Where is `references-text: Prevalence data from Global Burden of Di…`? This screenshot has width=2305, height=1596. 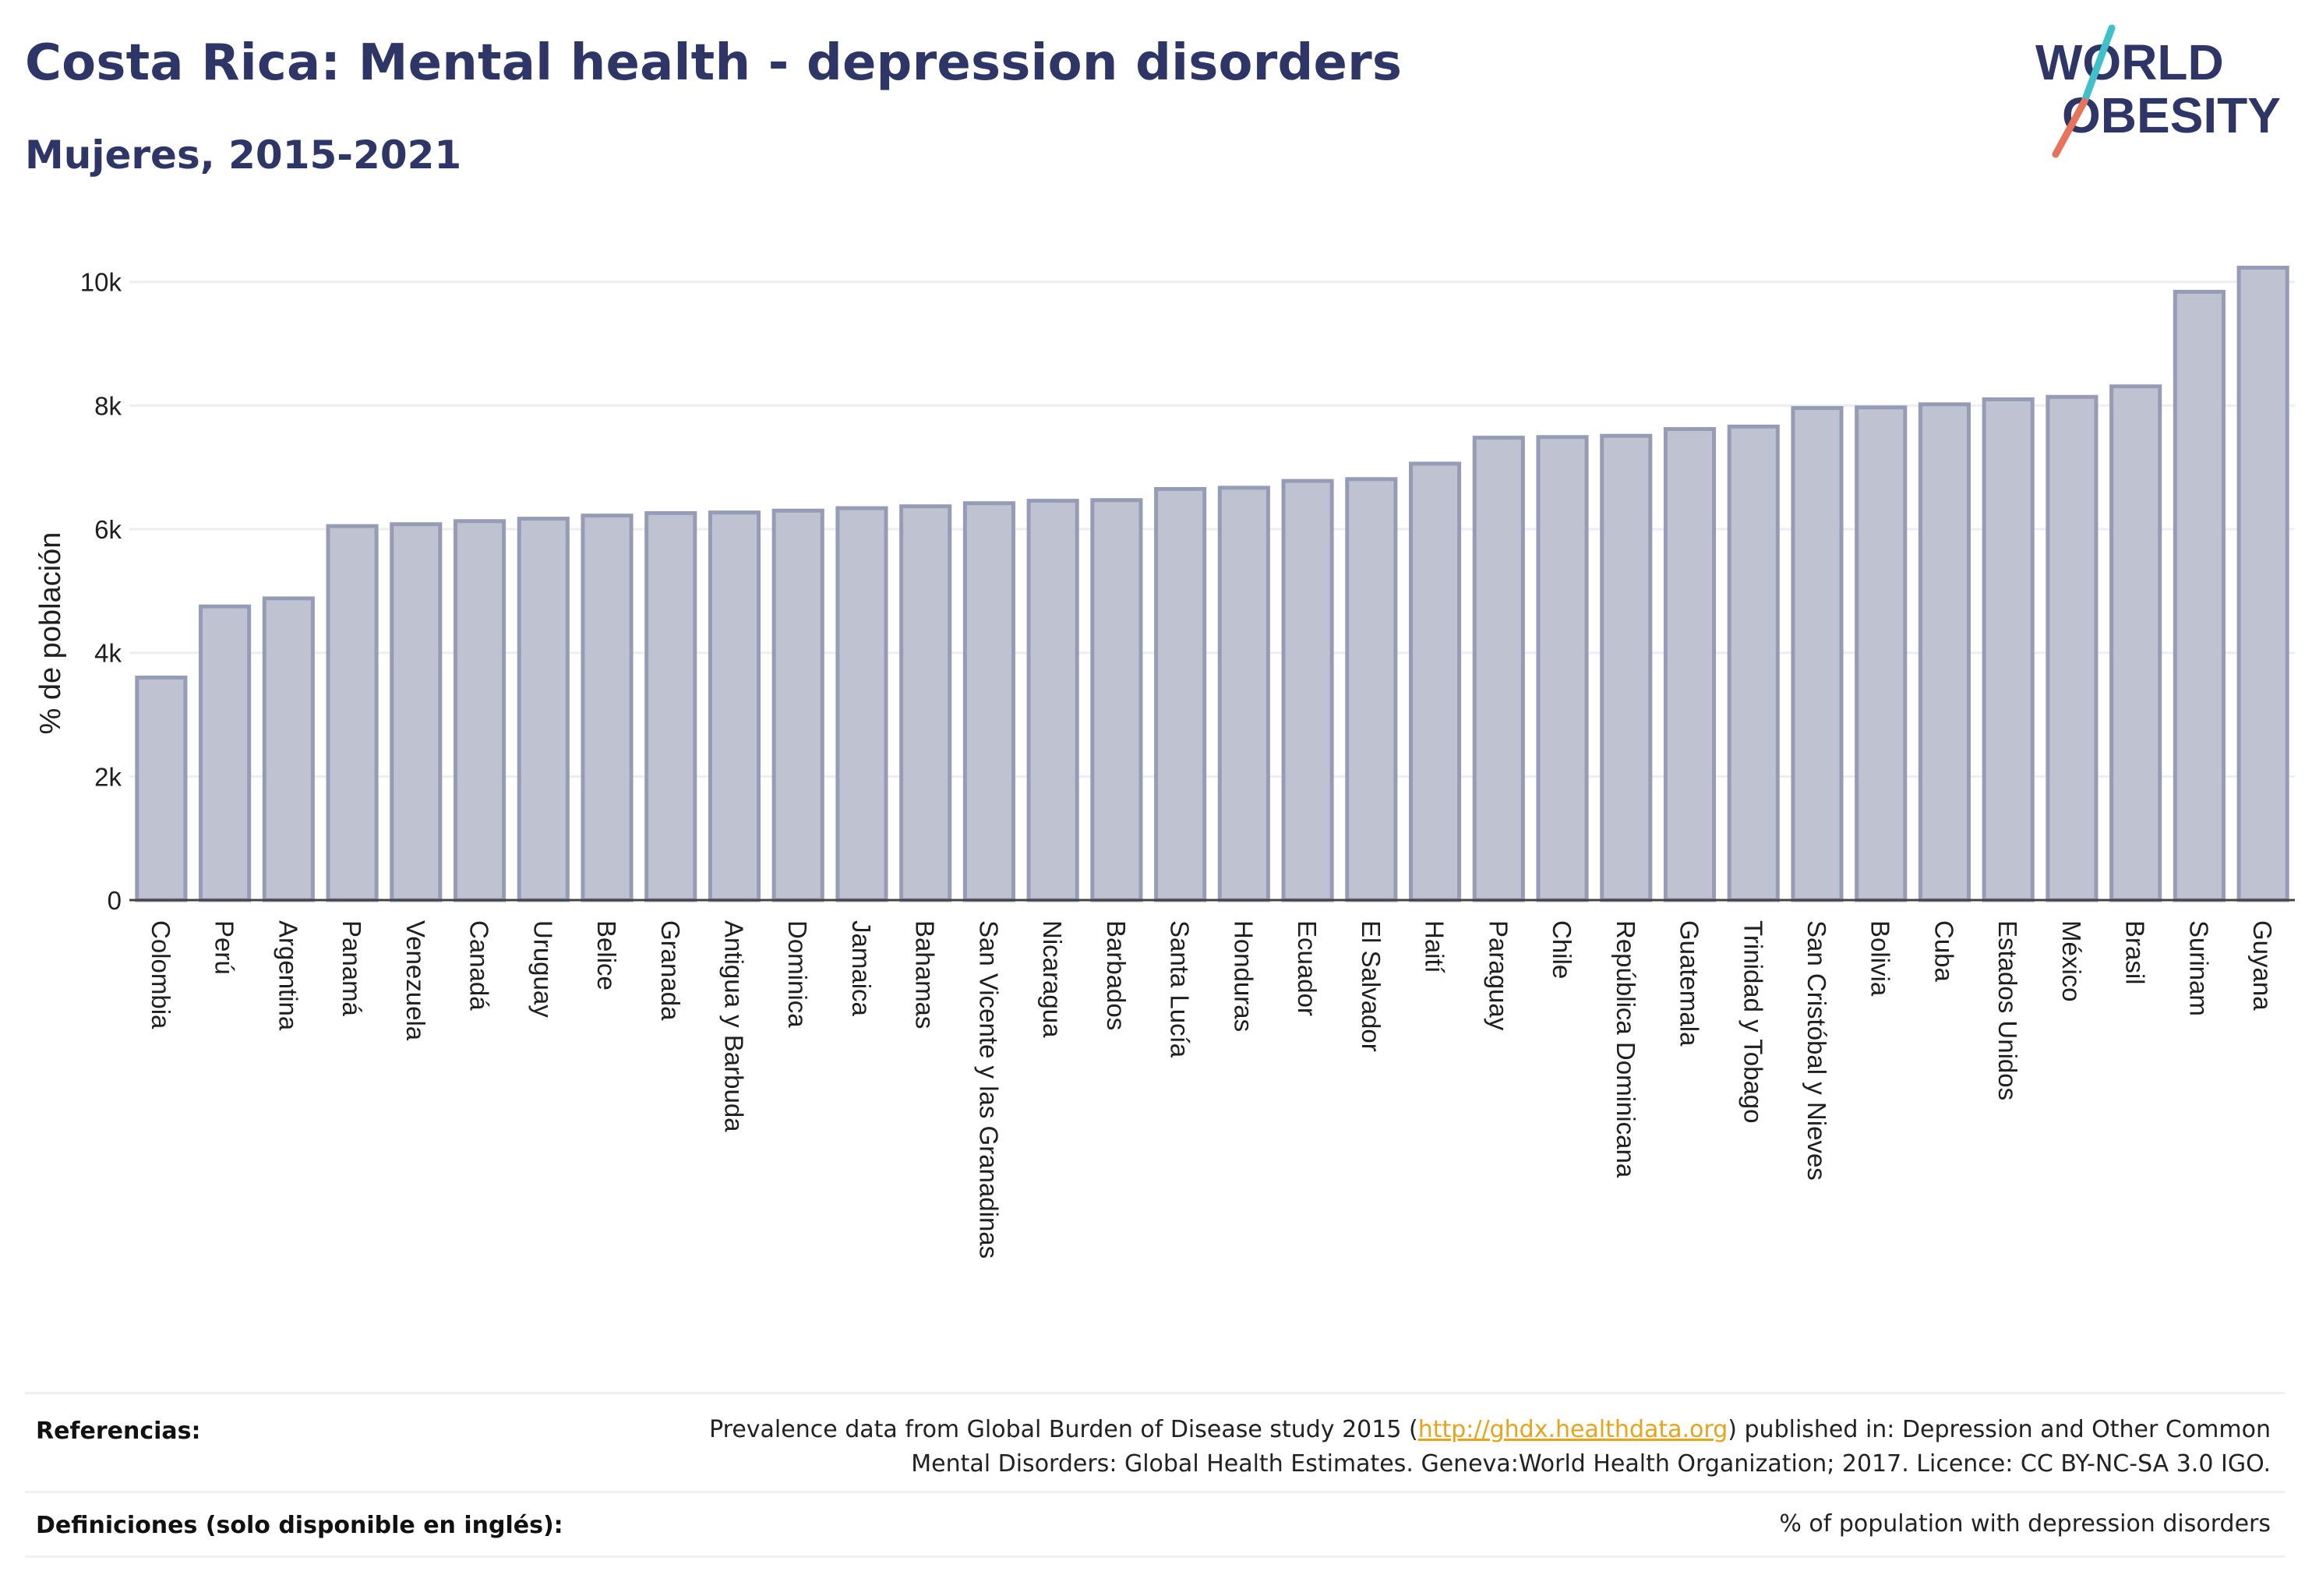 references-text: Prevalence data from Global Burden of Di… is located at coordinates (1452, 1447).